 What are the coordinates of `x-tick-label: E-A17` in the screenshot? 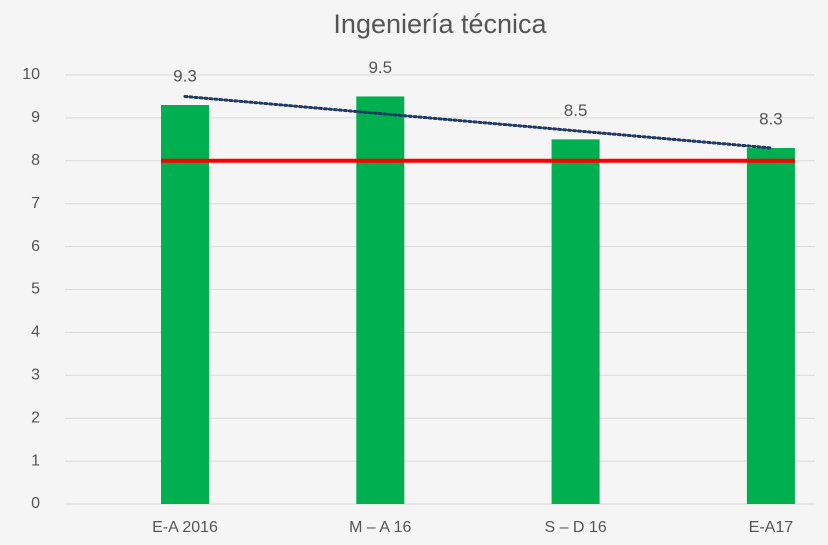 It's located at (771, 527).